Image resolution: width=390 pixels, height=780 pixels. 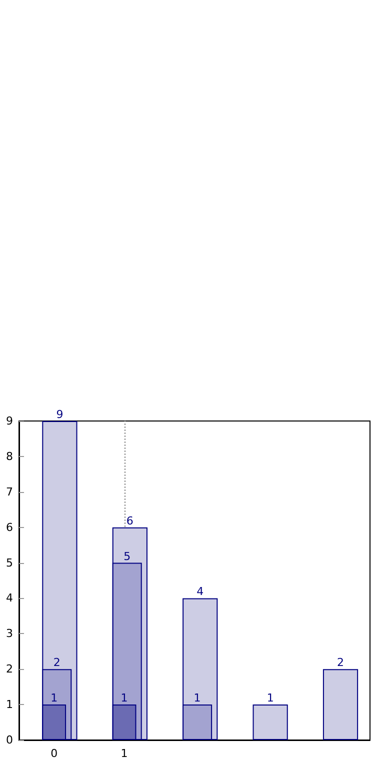 What do you see at coordinates (9, 705) in the screenshot?
I see `y-tick-label: 1` at bounding box center [9, 705].